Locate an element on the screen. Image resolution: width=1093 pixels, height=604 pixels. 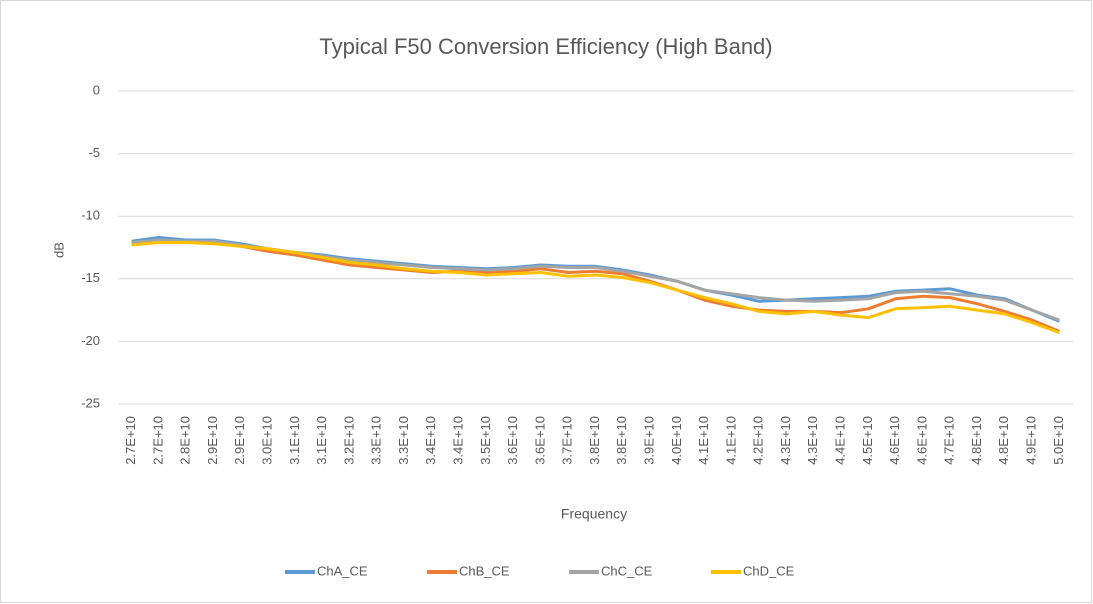
x-tick-label: 2.8E+10 is located at coordinates (185, 440).